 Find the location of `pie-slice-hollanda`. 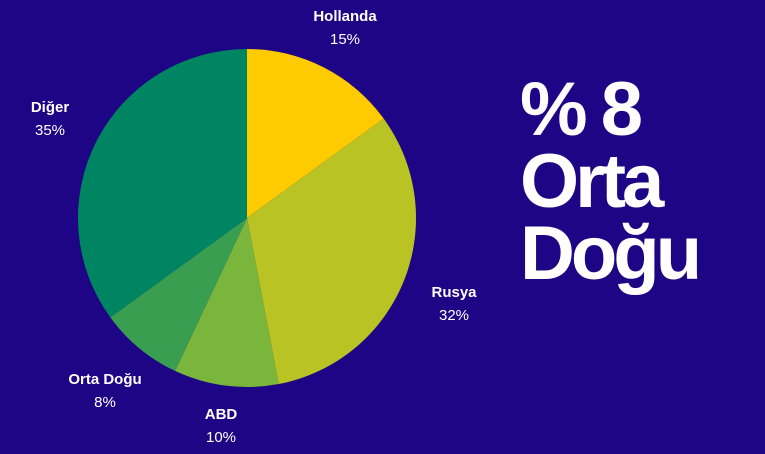

pie-slice-hollanda is located at coordinates (315, 133).